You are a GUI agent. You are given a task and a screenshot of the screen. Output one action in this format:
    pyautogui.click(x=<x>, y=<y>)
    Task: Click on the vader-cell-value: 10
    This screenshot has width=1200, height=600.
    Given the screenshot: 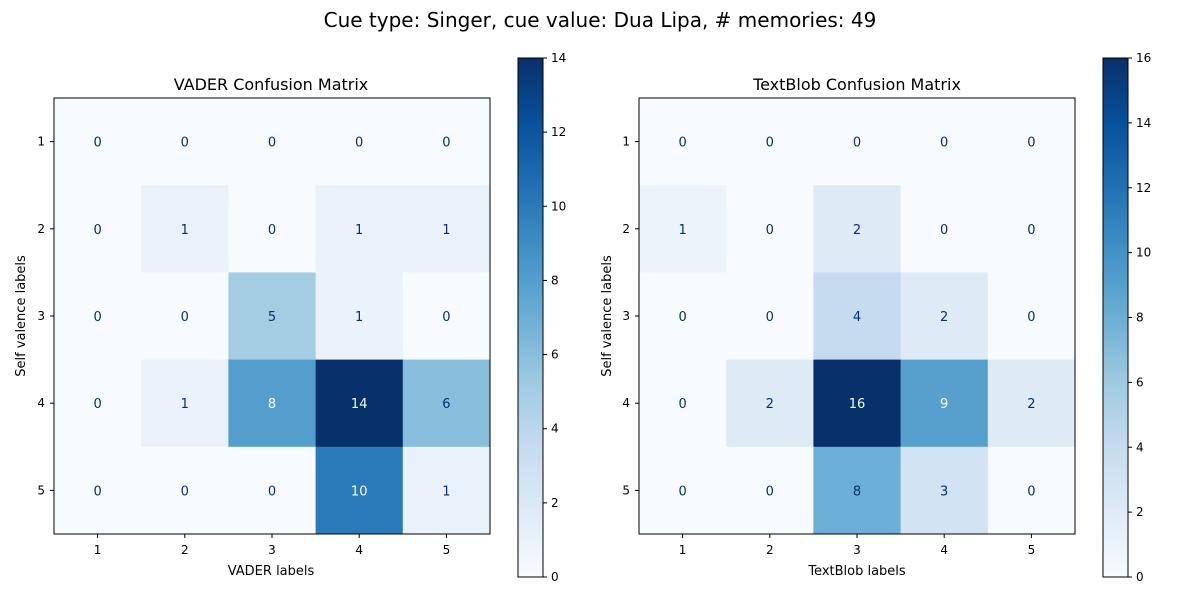 What is the action you would take?
    pyautogui.click(x=359, y=491)
    